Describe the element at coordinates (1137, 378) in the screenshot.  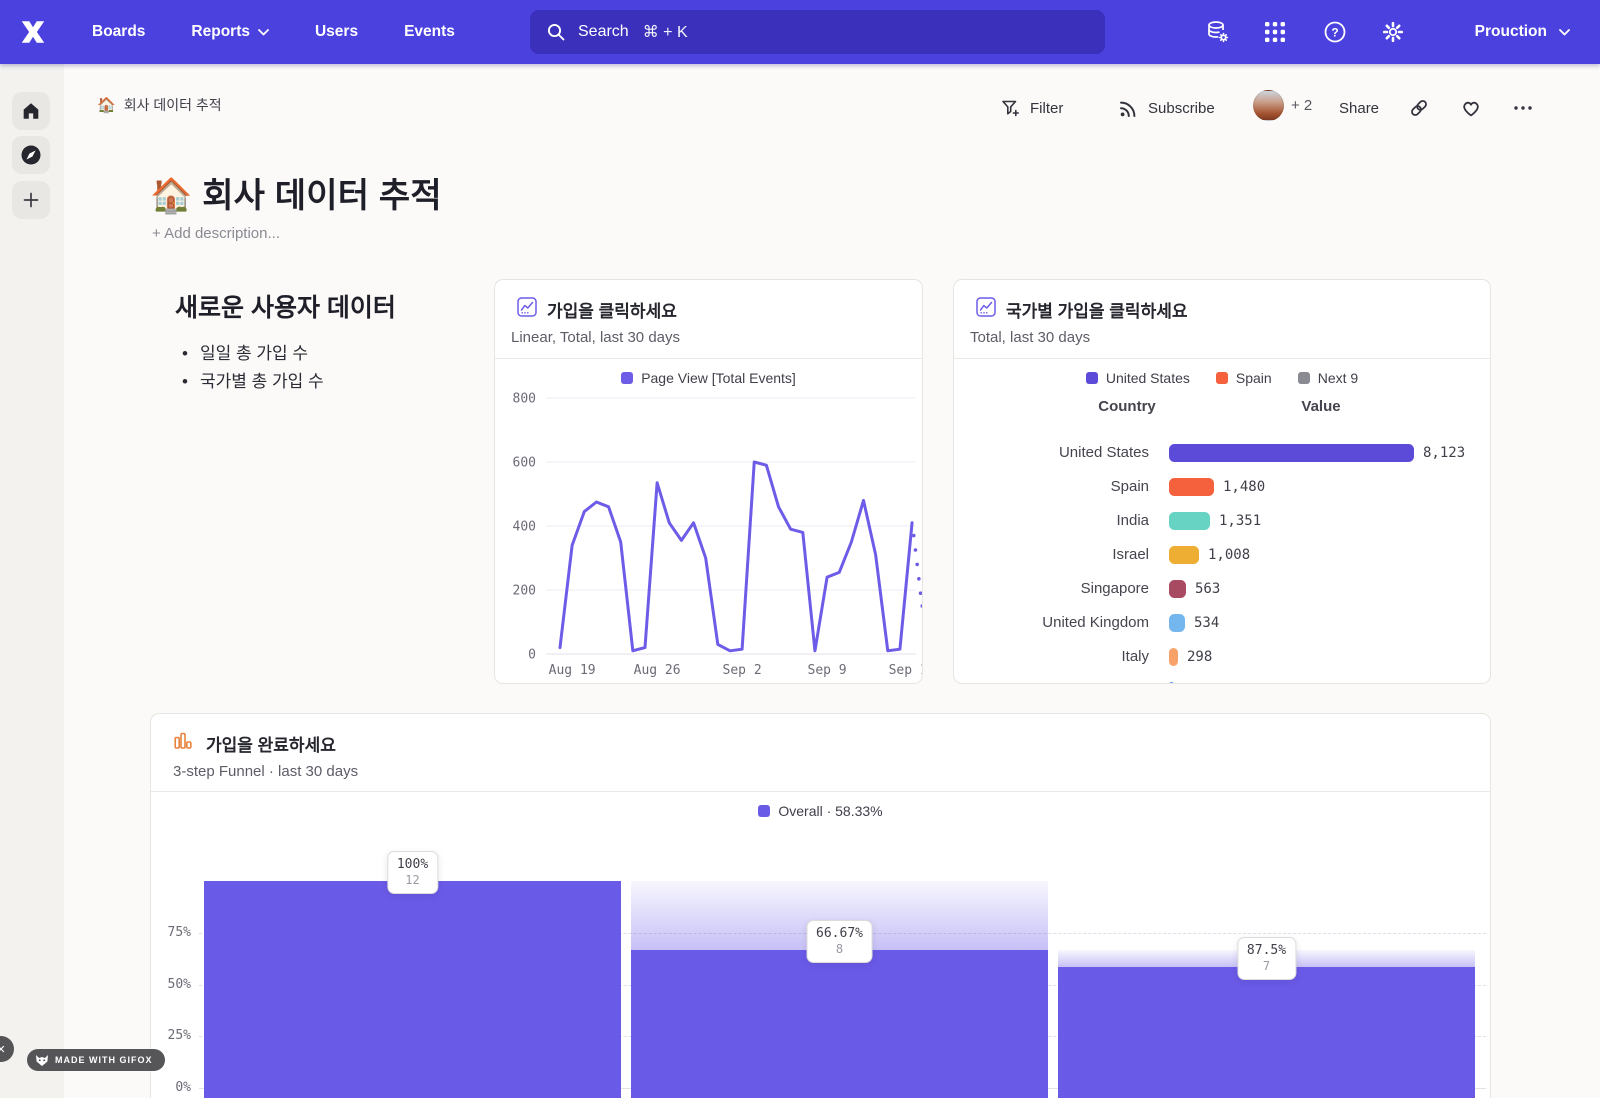
I see `legend-item: United States` at that location.